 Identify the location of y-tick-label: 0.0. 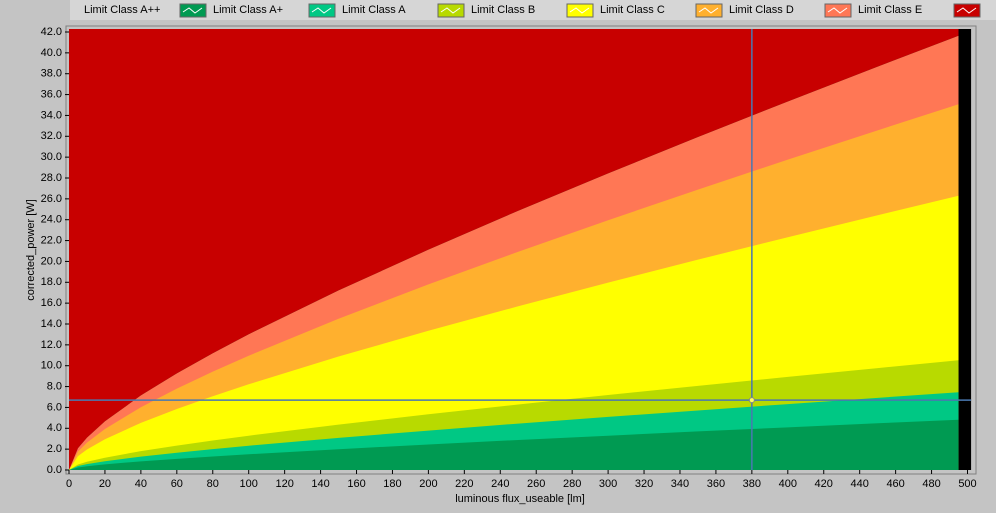
(54, 470).